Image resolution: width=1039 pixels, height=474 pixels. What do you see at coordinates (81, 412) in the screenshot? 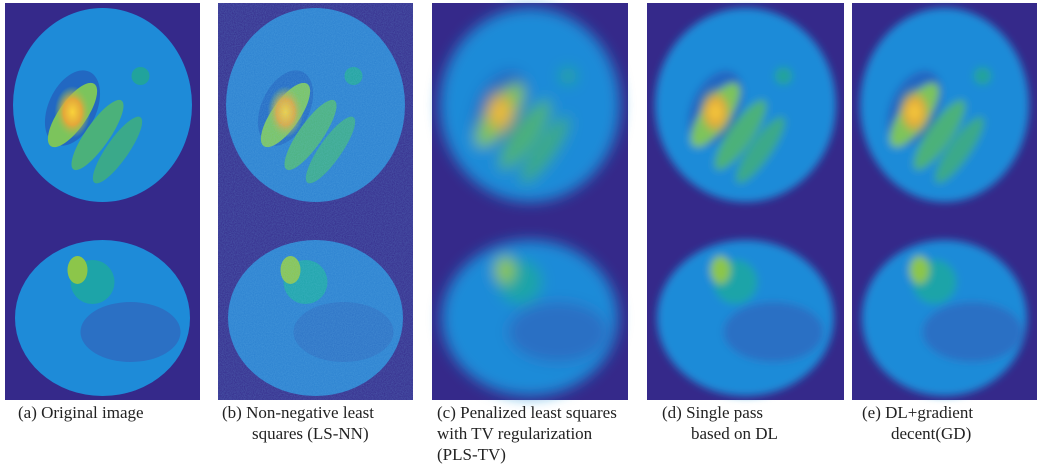
I see `caption: (a) Original image` at bounding box center [81, 412].